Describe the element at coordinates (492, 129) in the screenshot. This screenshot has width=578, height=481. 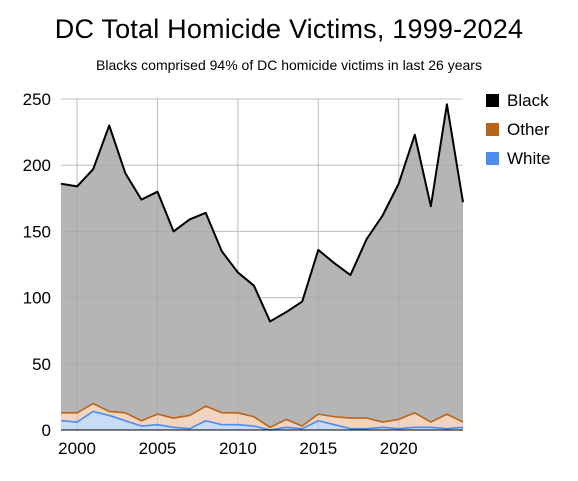
I see `legend-swatch-other` at that location.